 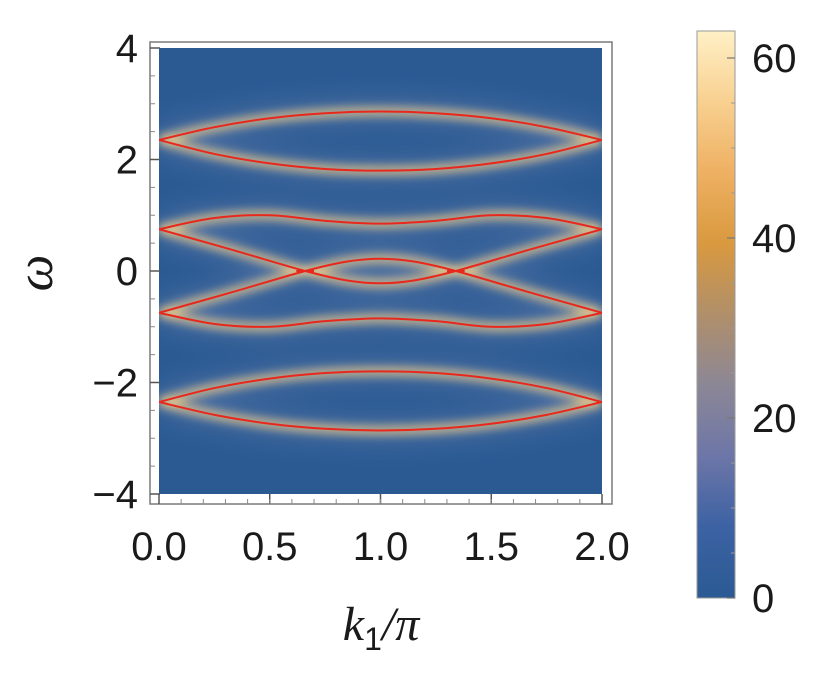 I want to click on band-1-upper, so click(x=380, y=125).